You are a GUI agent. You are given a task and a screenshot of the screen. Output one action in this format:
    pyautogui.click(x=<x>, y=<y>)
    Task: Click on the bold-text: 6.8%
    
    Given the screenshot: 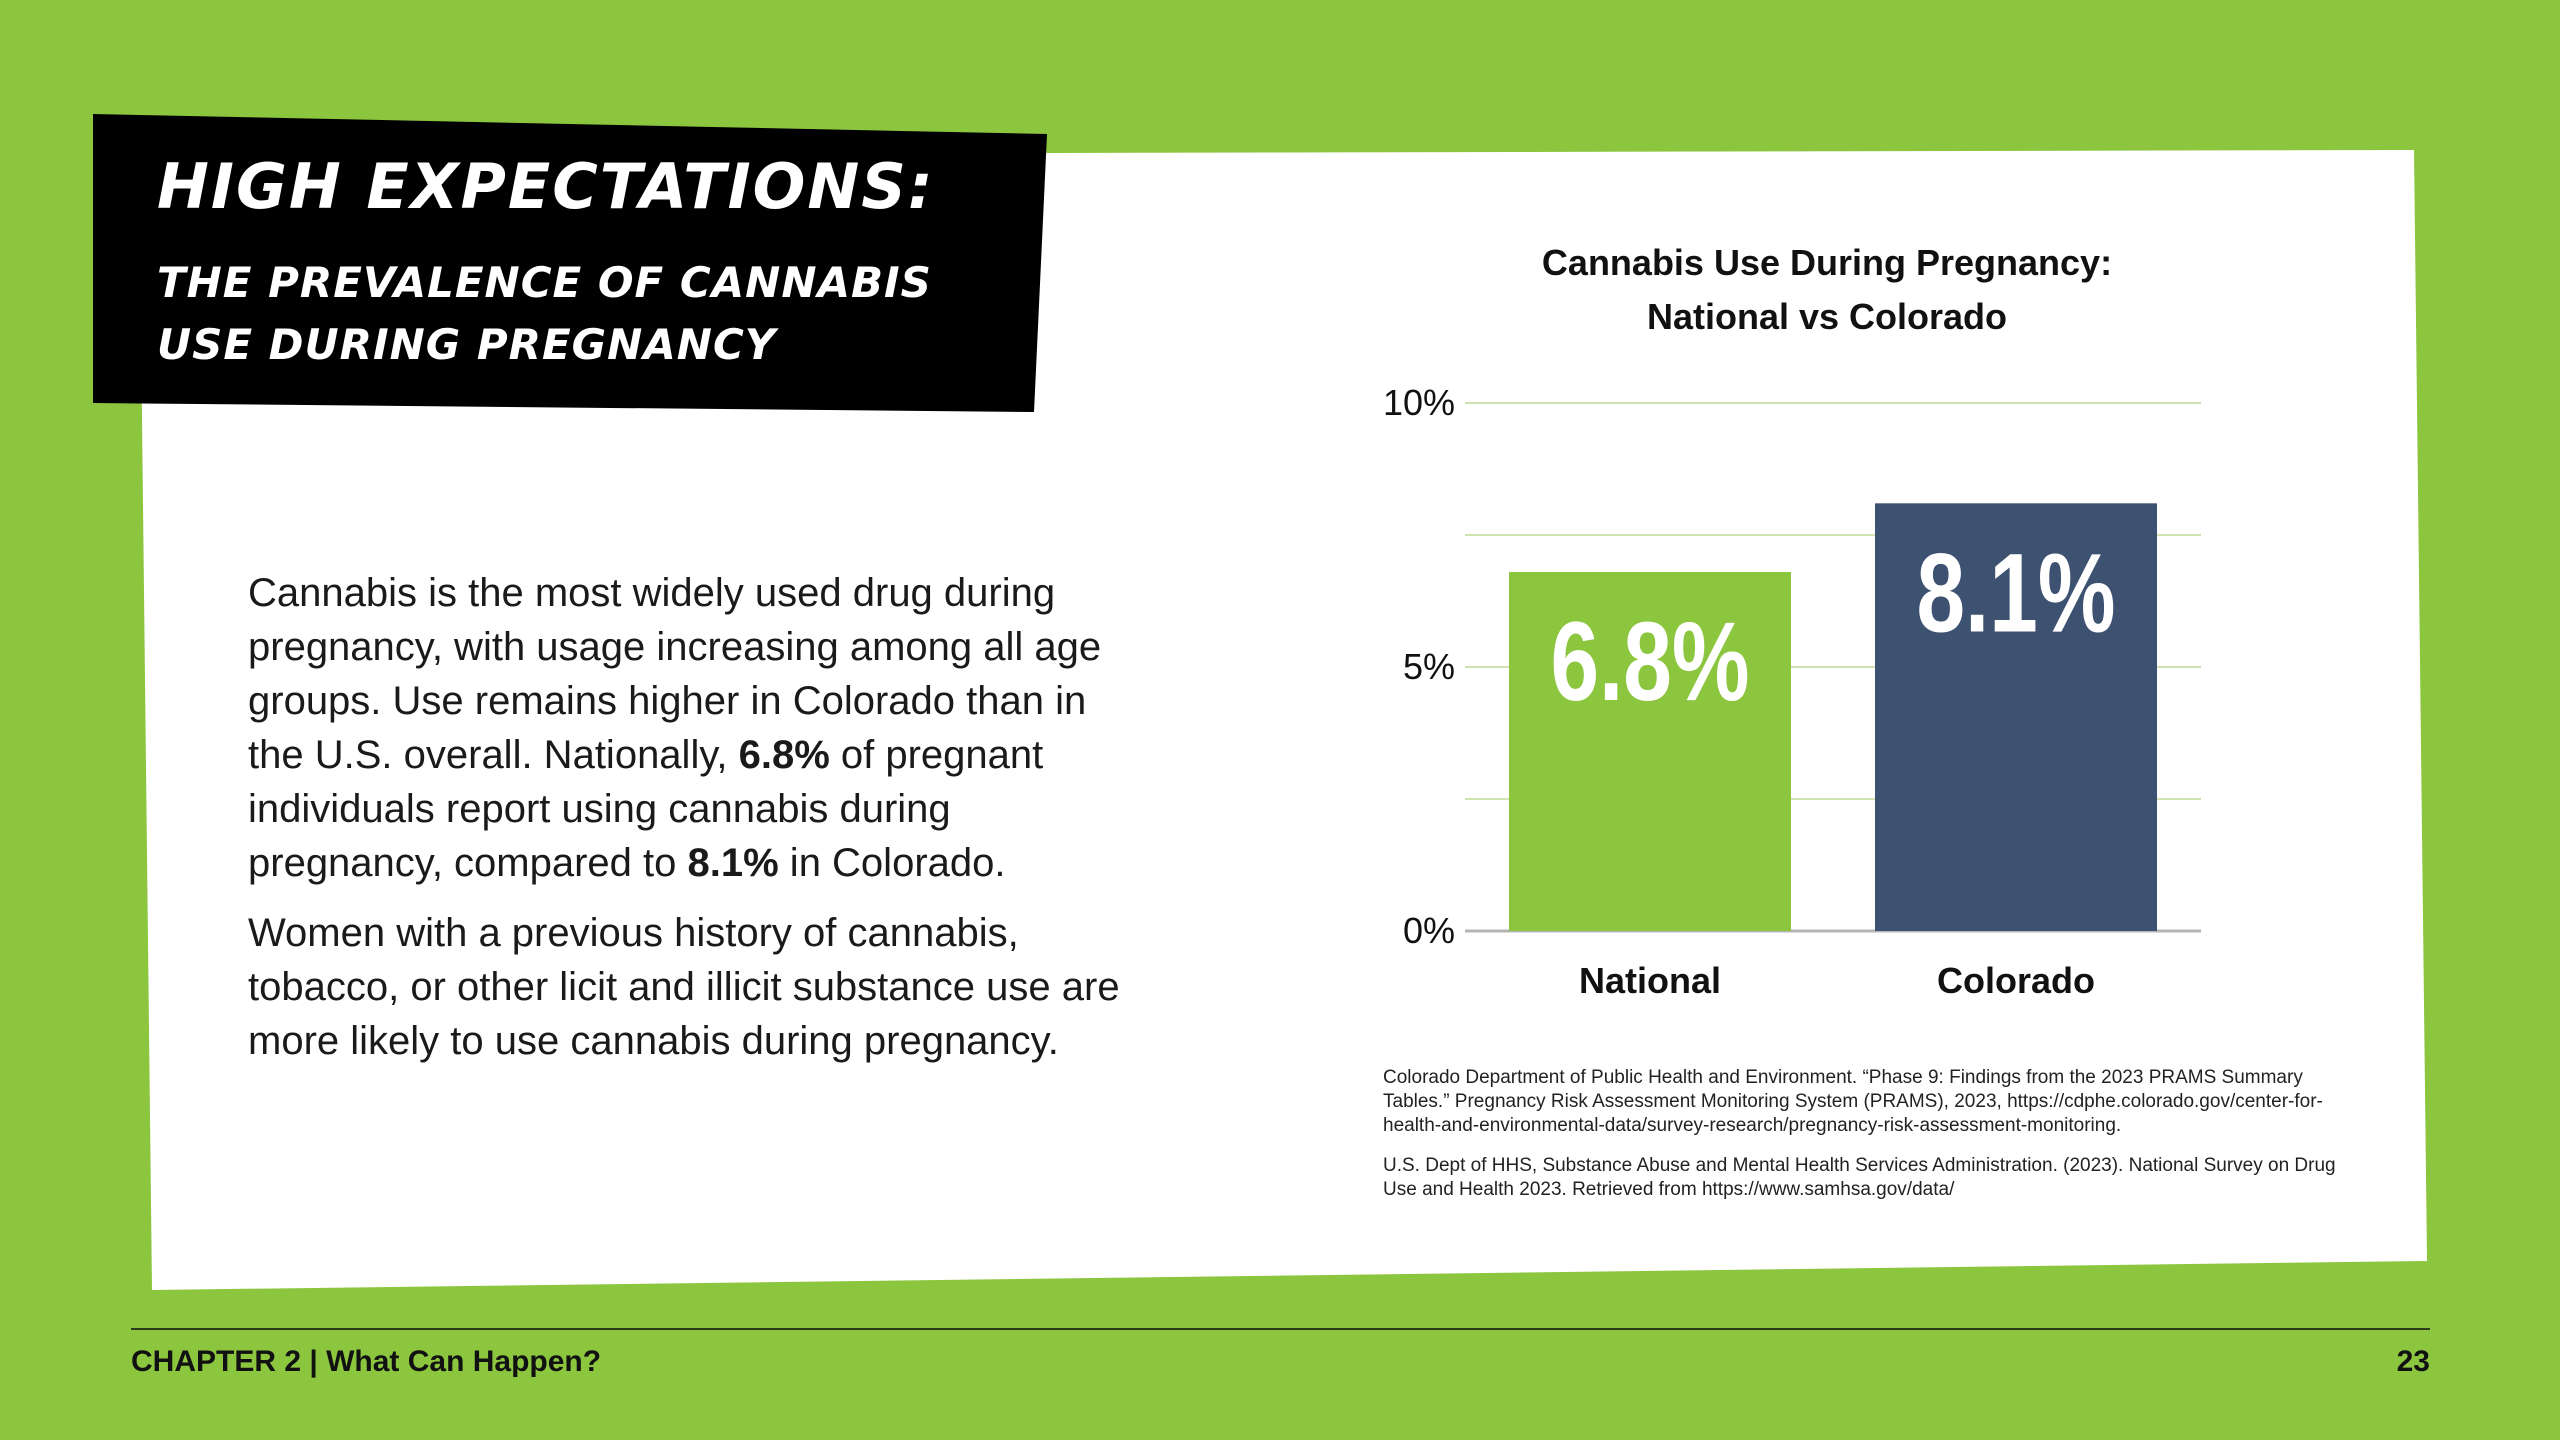 What is the action you would take?
    pyautogui.click(x=784, y=755)
    